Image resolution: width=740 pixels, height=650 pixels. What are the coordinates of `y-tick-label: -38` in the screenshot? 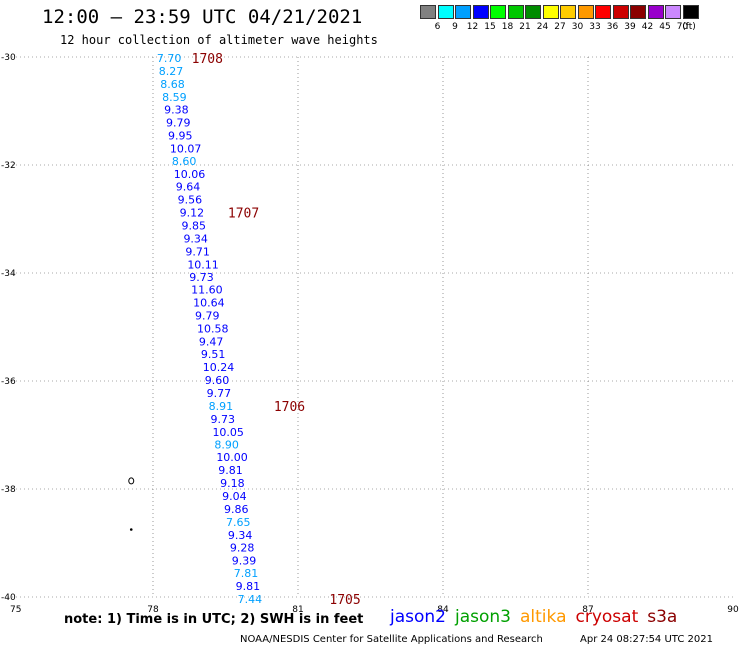 It's located at (8, 490).